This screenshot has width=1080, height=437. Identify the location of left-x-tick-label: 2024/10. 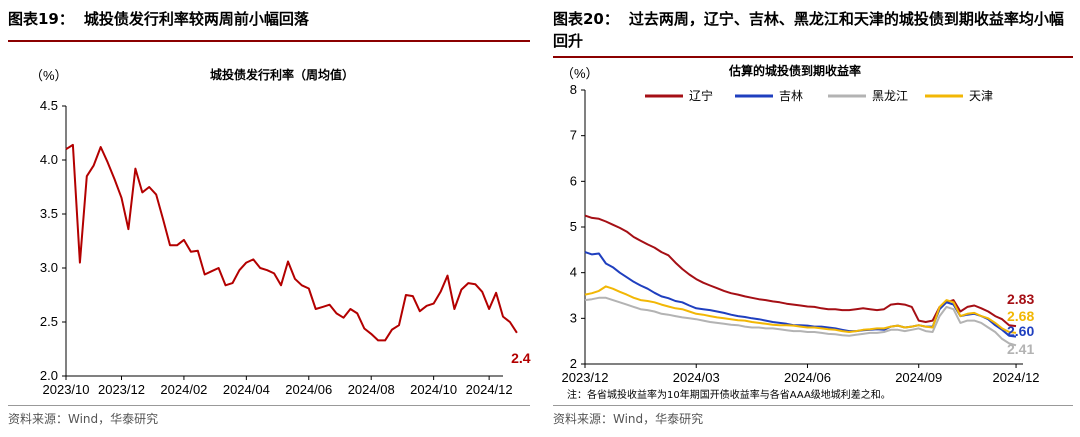
(433, 389).